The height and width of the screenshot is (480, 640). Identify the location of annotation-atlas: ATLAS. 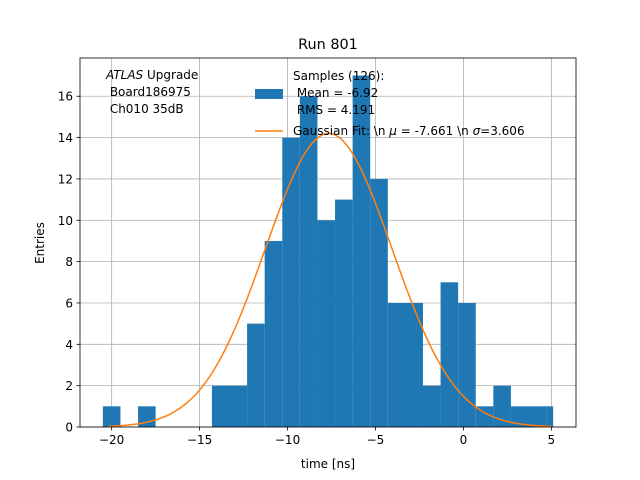
(124, 75).